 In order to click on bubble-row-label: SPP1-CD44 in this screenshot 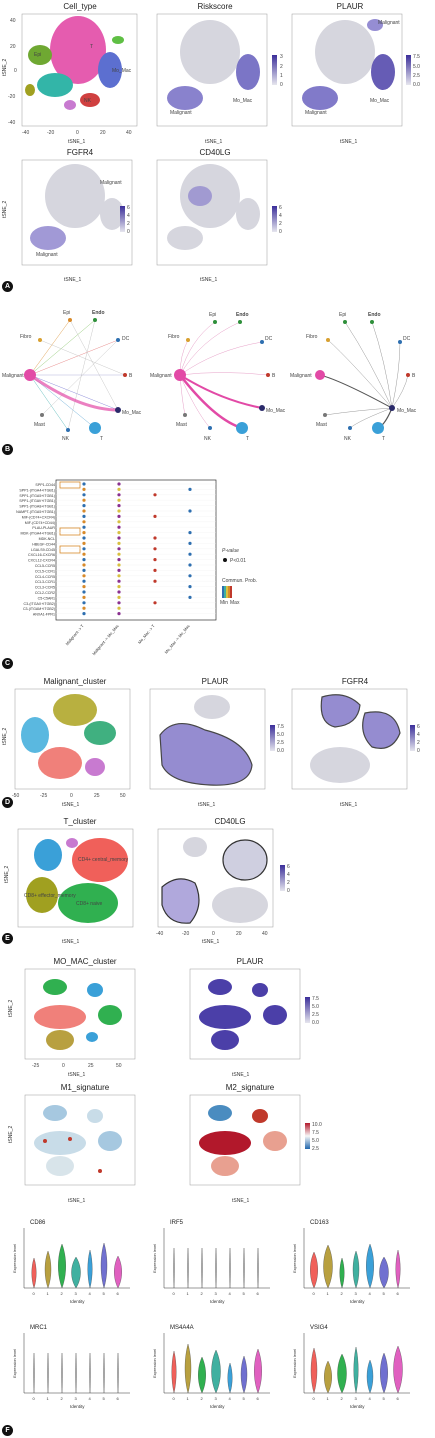, I will do `click(45, 485)`.